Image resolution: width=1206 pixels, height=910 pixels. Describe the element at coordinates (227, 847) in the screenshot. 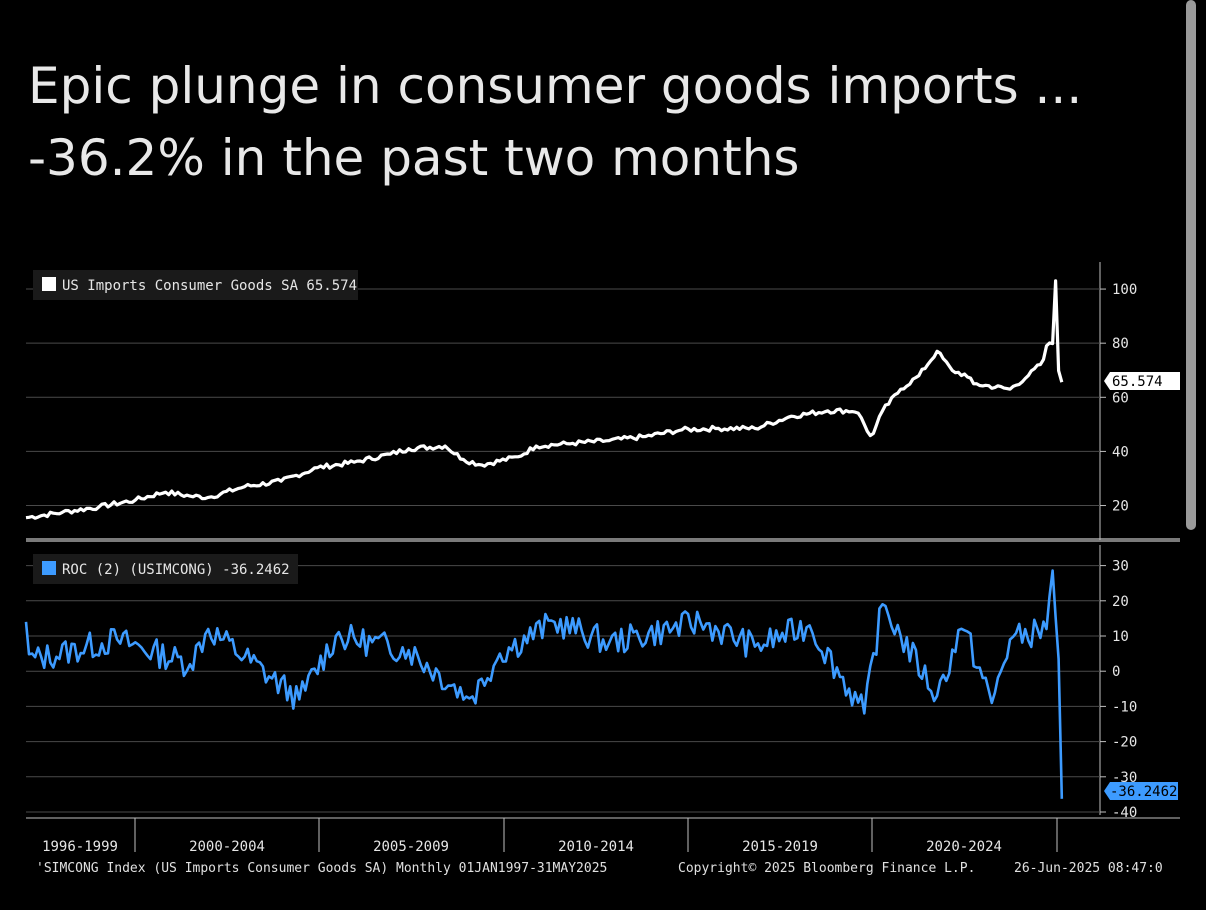

I see `x-period-label: 2000-2004` at that location.